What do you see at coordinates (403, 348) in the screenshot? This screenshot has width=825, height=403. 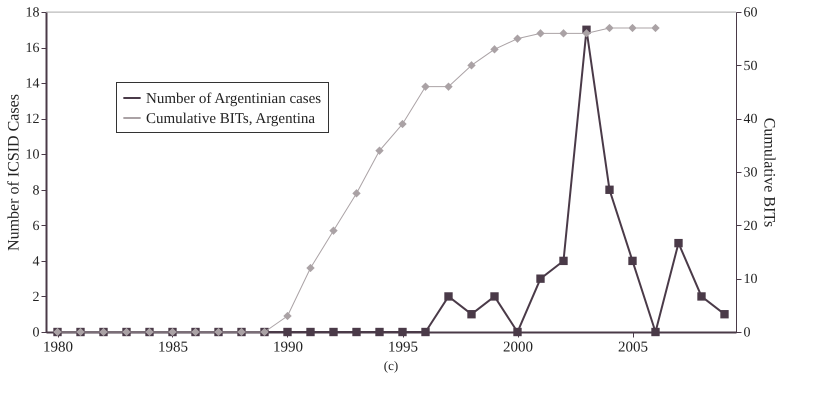 I see `x-tick-label: 1995` at bounding box center [403, 348].